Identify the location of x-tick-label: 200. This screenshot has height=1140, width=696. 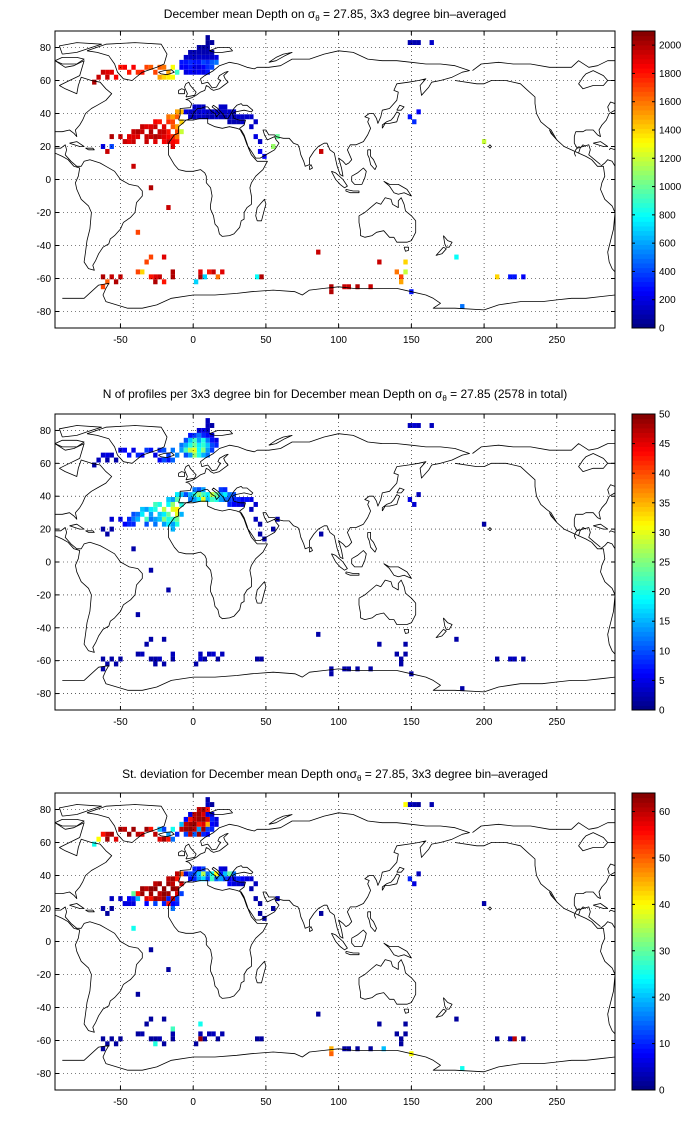
(484, 340).